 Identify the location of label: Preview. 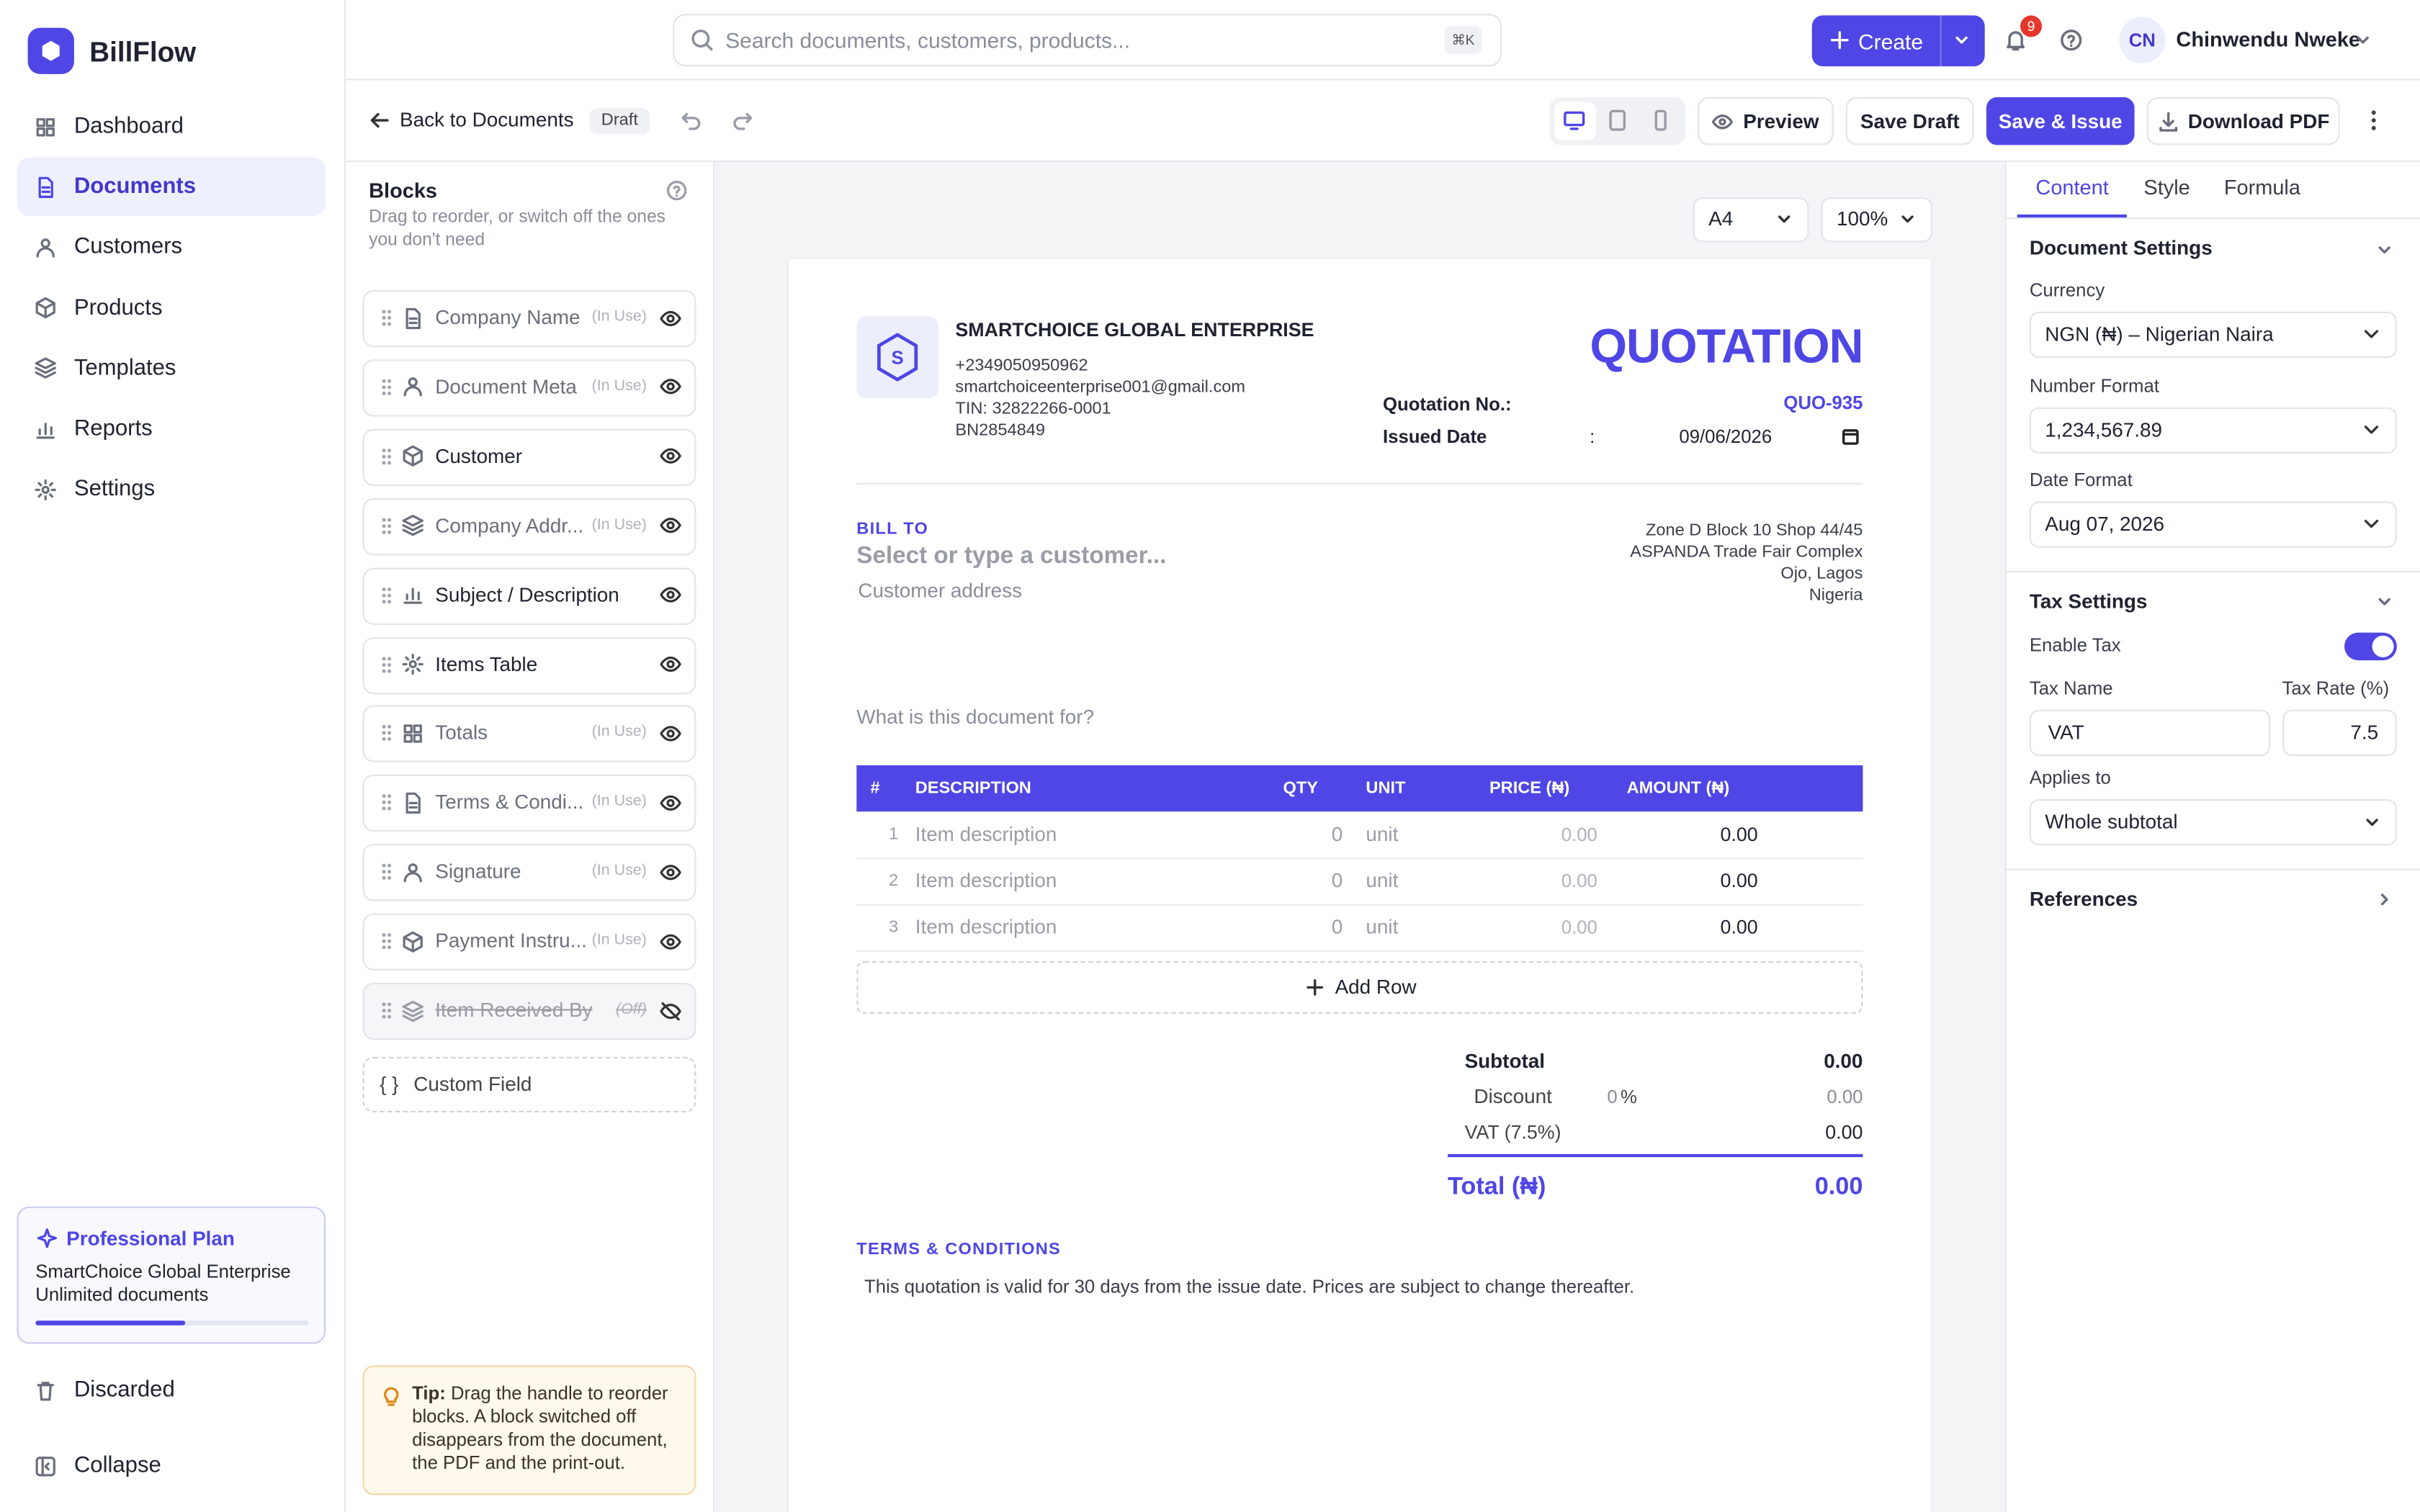
(1781, 121).